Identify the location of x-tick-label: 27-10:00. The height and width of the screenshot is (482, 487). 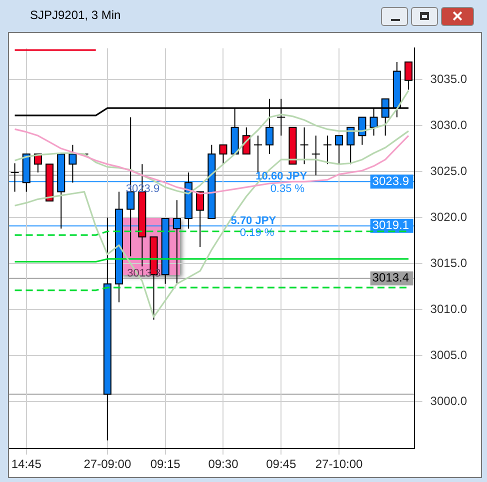
(339, 464).